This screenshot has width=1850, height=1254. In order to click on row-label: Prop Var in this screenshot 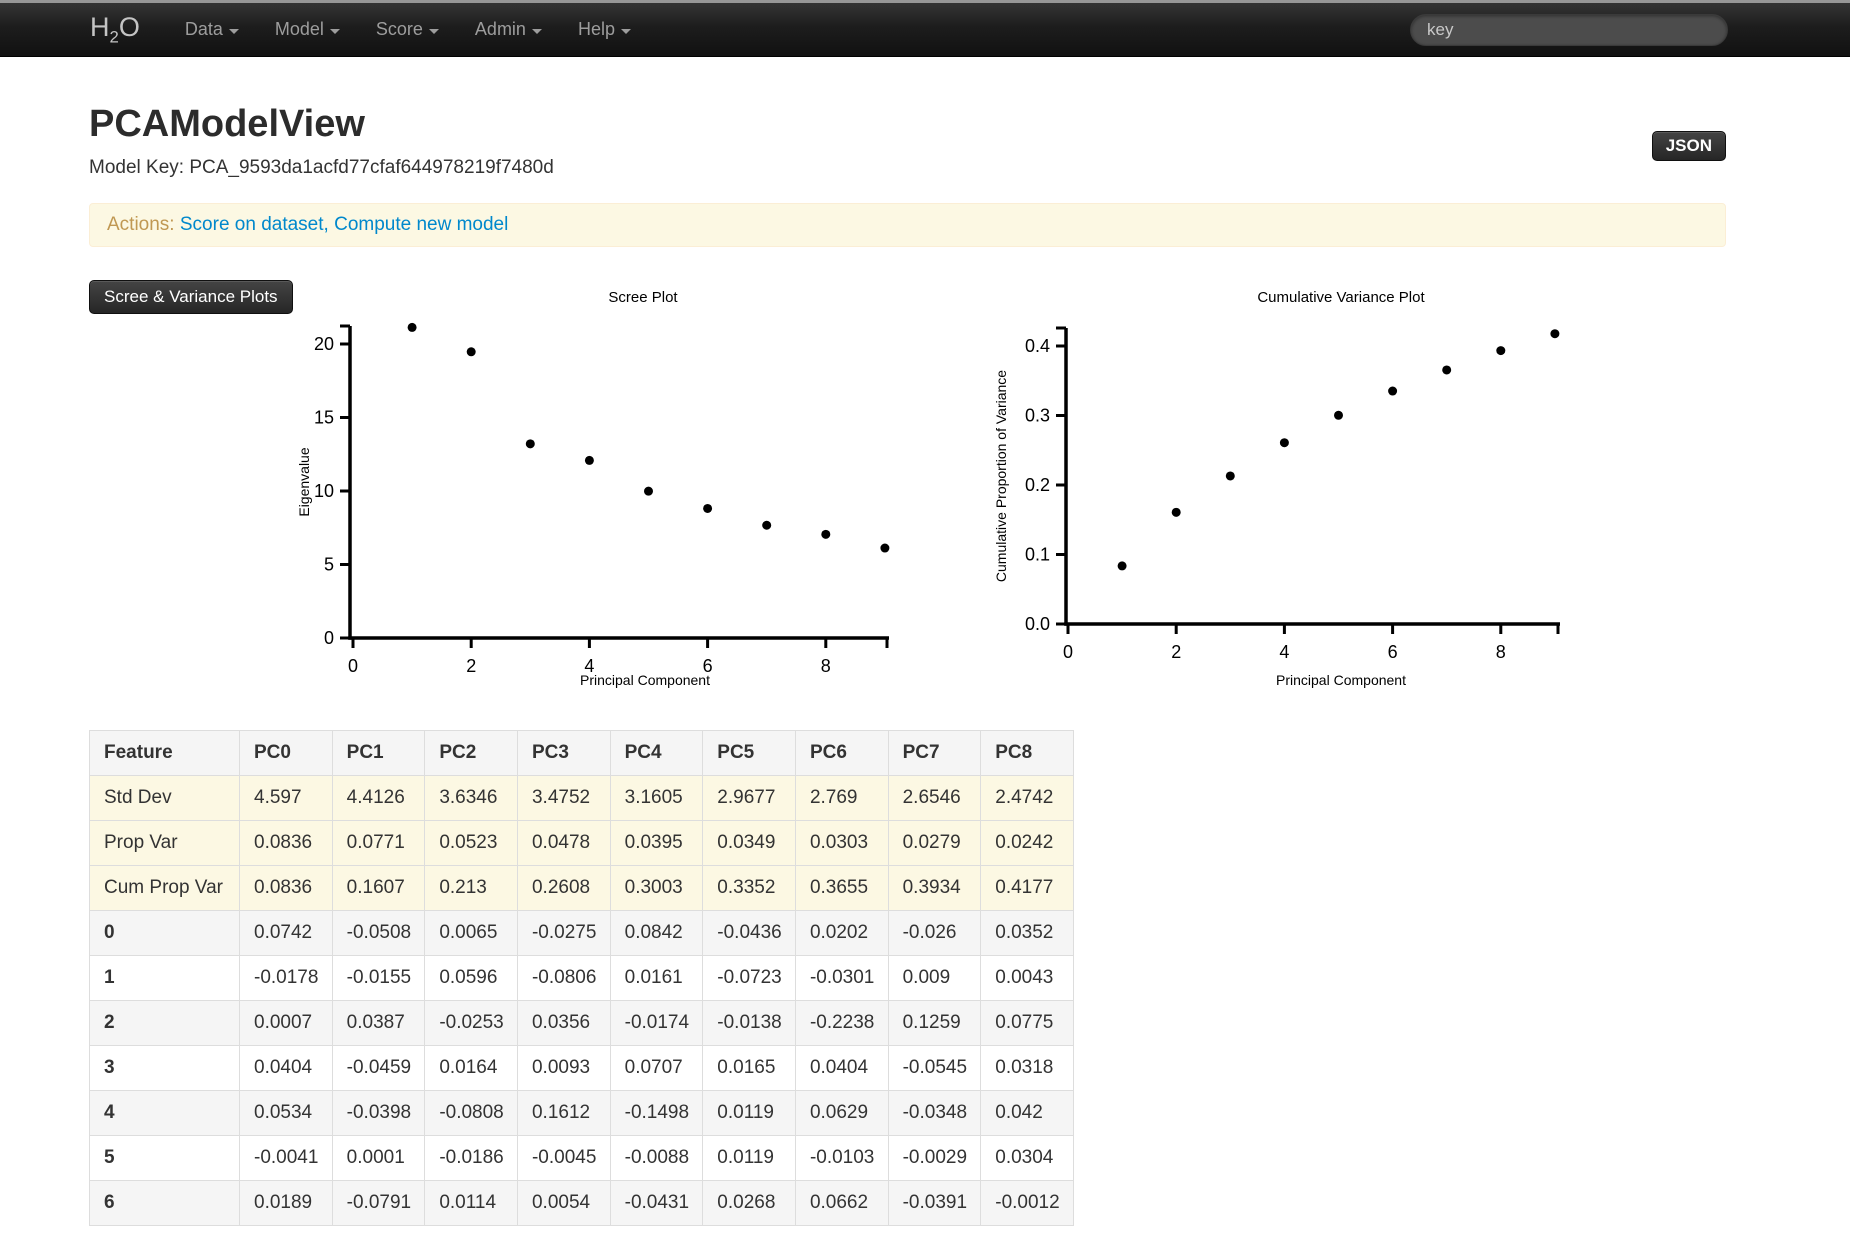, I will do `click(164, 843)`.